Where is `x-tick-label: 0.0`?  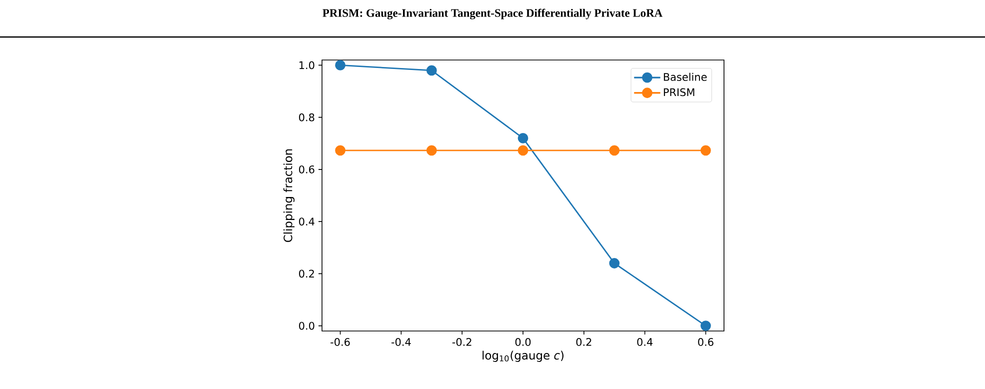
x-tick-label: 0.0 is located at coordinates (523, 342).